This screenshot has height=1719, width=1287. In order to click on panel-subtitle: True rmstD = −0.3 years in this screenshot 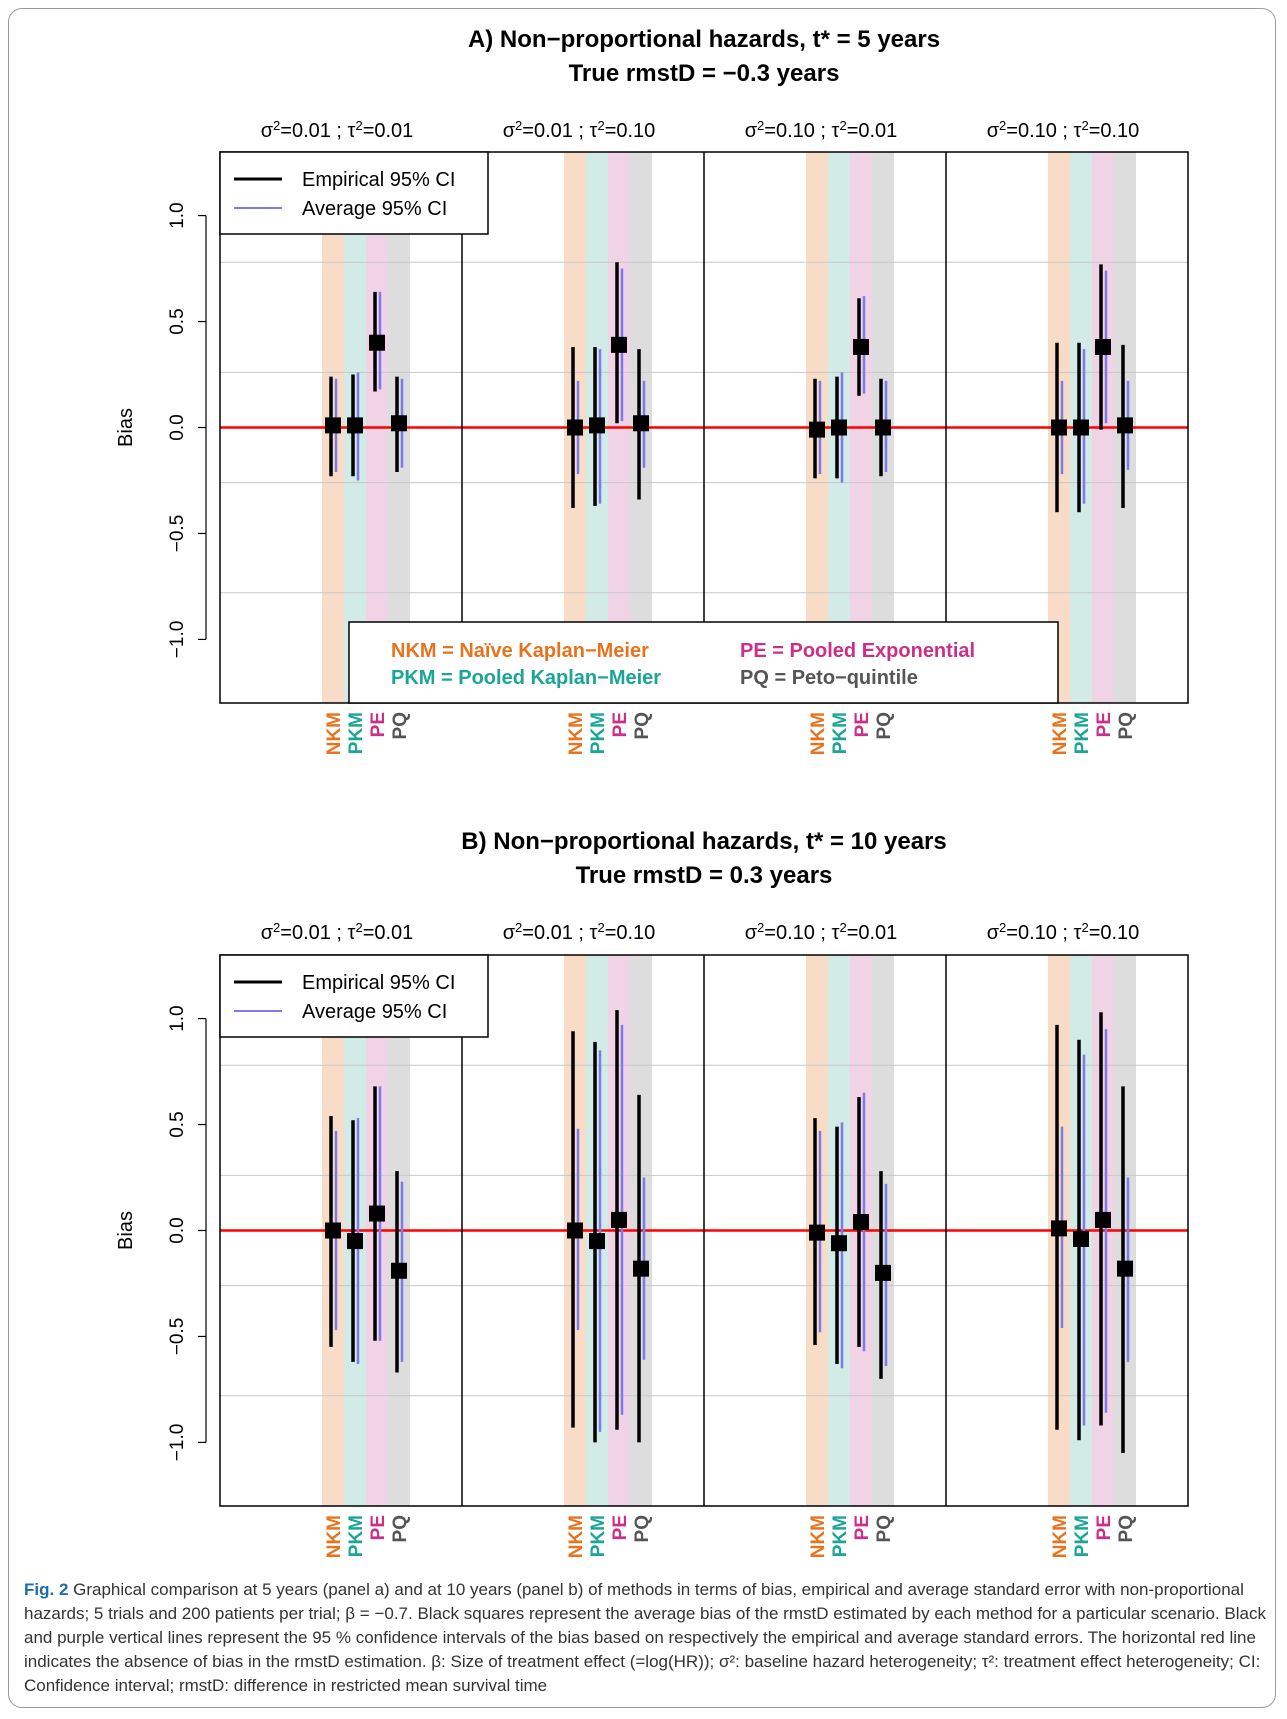, I will do `click(704, 73)`.